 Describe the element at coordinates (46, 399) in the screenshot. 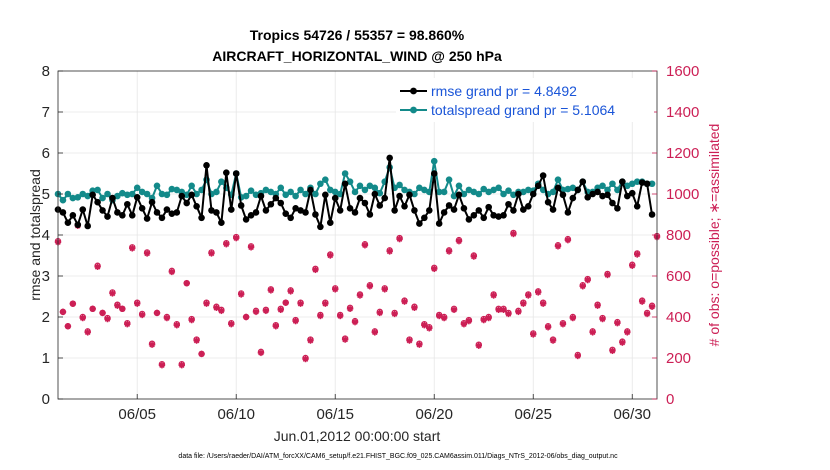

I see `y-tick-label-left: 0` at that location.